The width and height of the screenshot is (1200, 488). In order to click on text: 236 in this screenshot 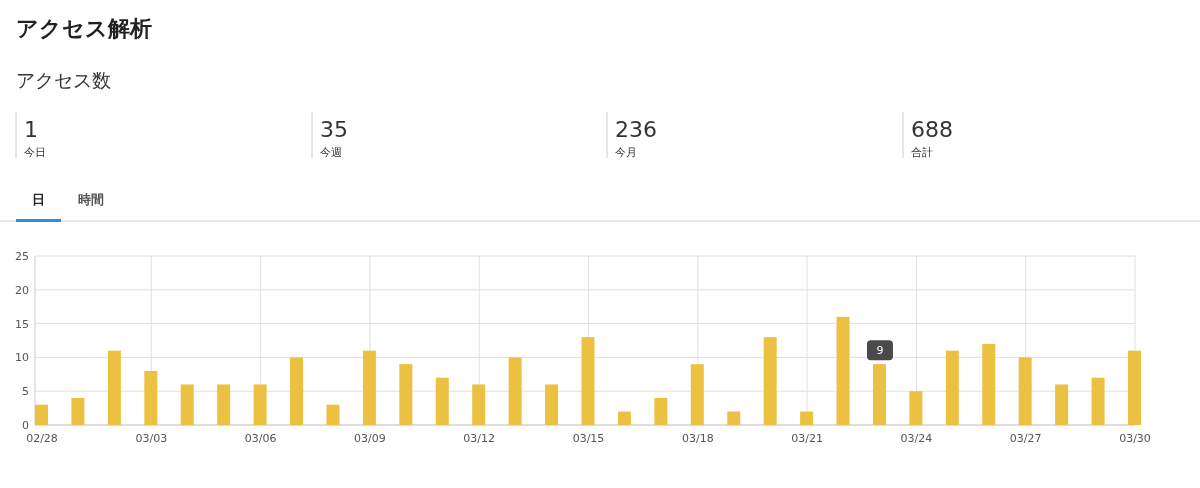, I will do `click(636, 129)`.